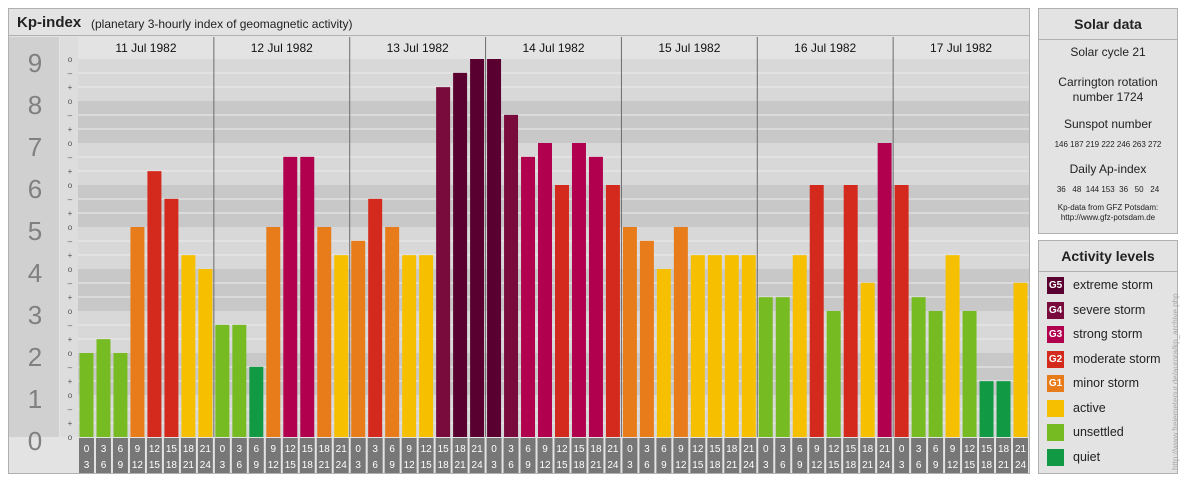 This screenshot has width=1184, height=480. Describe the element at coordinates (1087, 456) in the screenshot. I see `legend-label: quiet` at that location.